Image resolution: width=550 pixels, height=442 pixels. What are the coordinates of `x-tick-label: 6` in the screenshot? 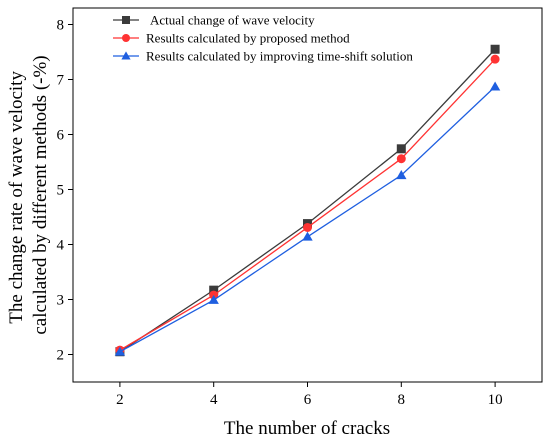 It's located at (308, 400).